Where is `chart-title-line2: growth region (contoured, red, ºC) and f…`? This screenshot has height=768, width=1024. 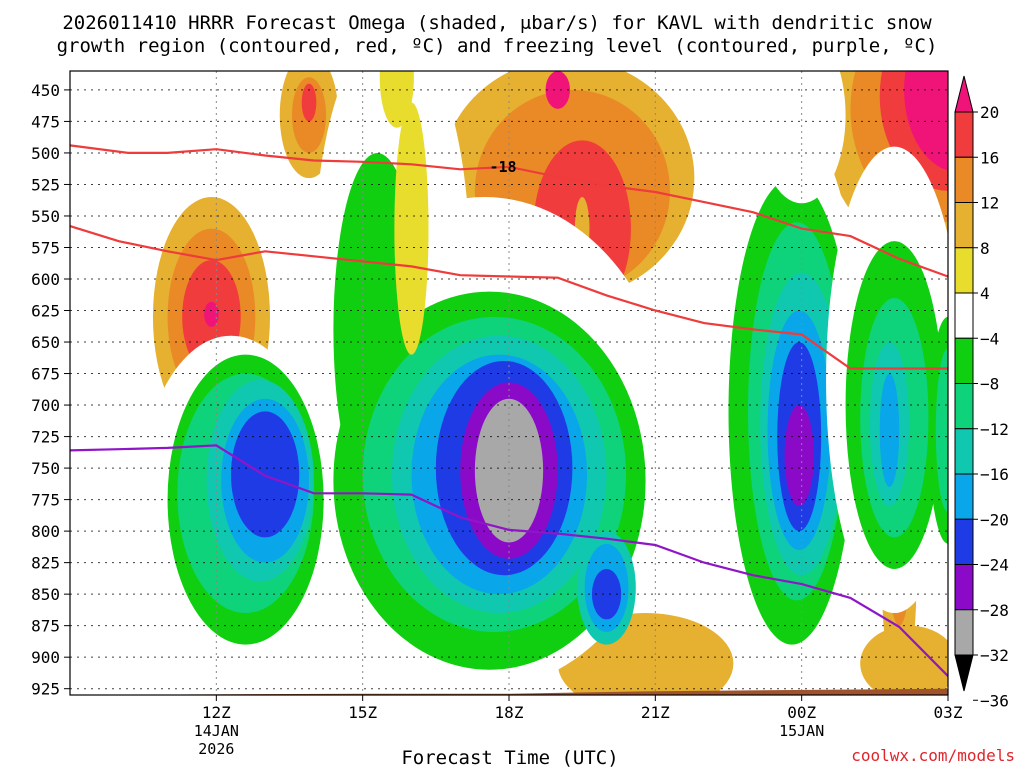 chart-title-line2: growth region (contoured, red, ºC) and f… is located at coordinates (497, 46).